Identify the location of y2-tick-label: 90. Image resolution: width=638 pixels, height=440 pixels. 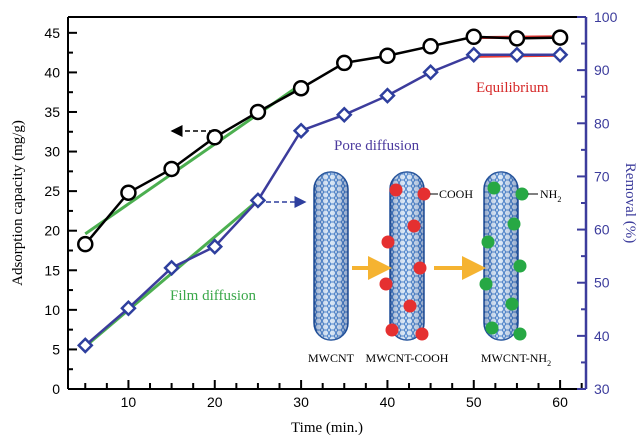
(602, 70).